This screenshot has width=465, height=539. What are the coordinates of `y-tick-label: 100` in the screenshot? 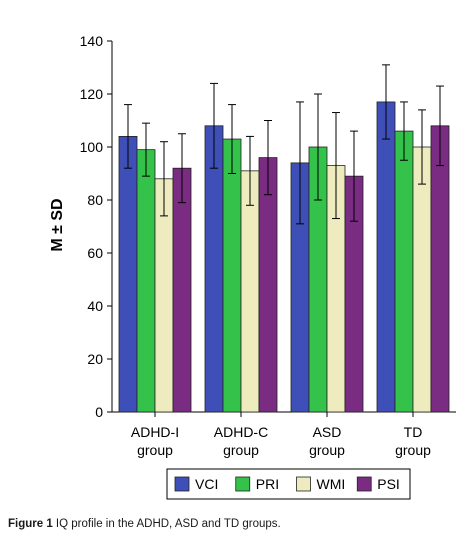 It's located at (92, 147).